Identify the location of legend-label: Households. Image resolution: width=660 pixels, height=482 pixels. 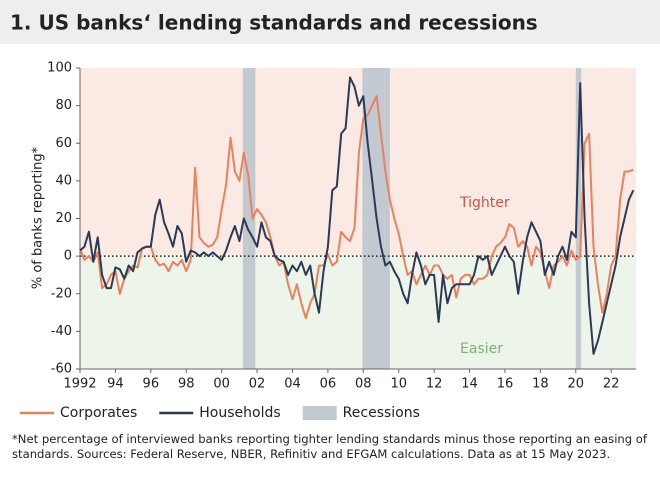
(239, 413).